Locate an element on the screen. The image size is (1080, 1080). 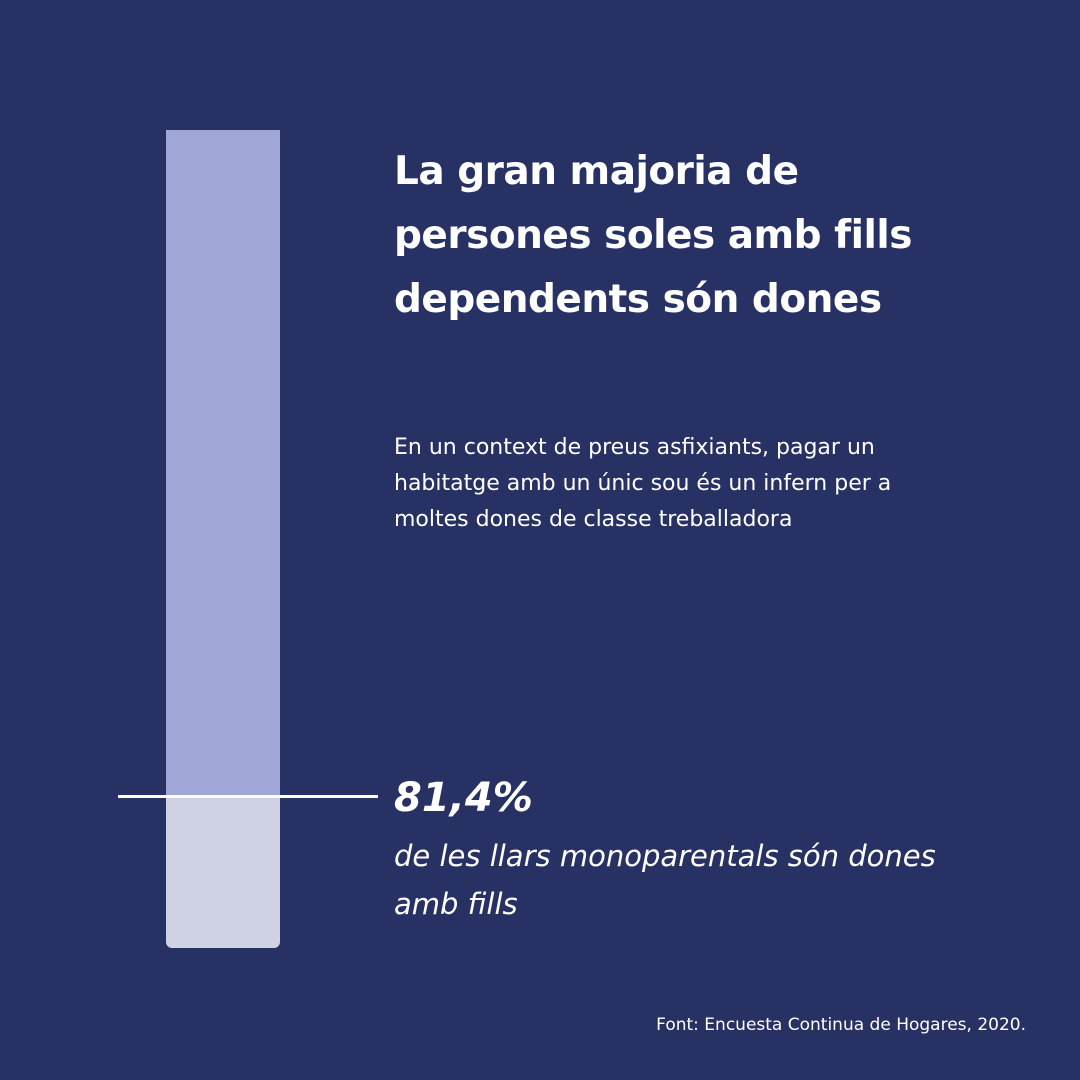
value-marker-line is located at coordinates (248, 796).